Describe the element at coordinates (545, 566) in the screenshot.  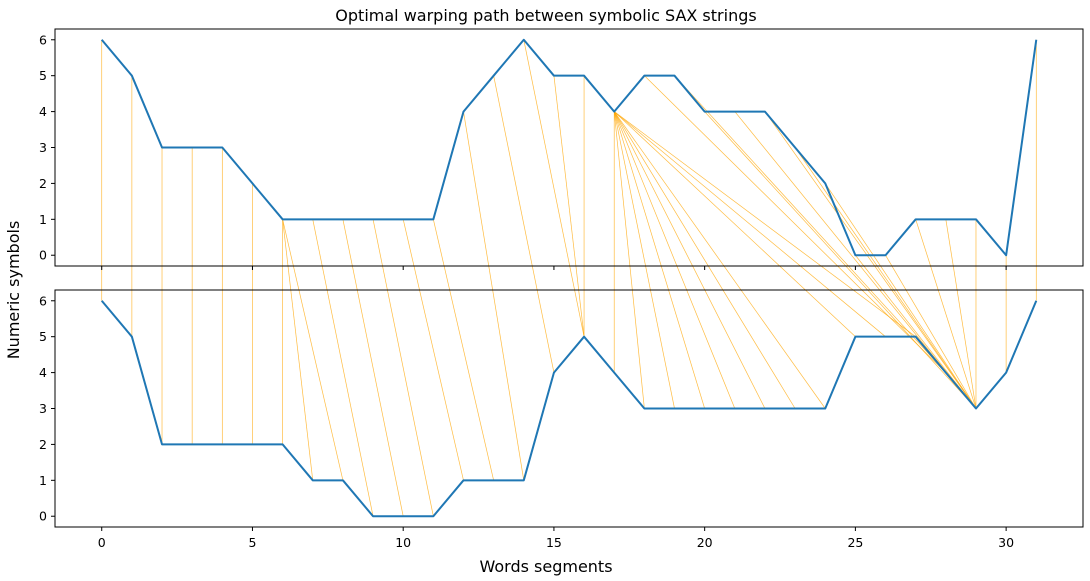
I see `x-axis-label: Words segments` at that location.